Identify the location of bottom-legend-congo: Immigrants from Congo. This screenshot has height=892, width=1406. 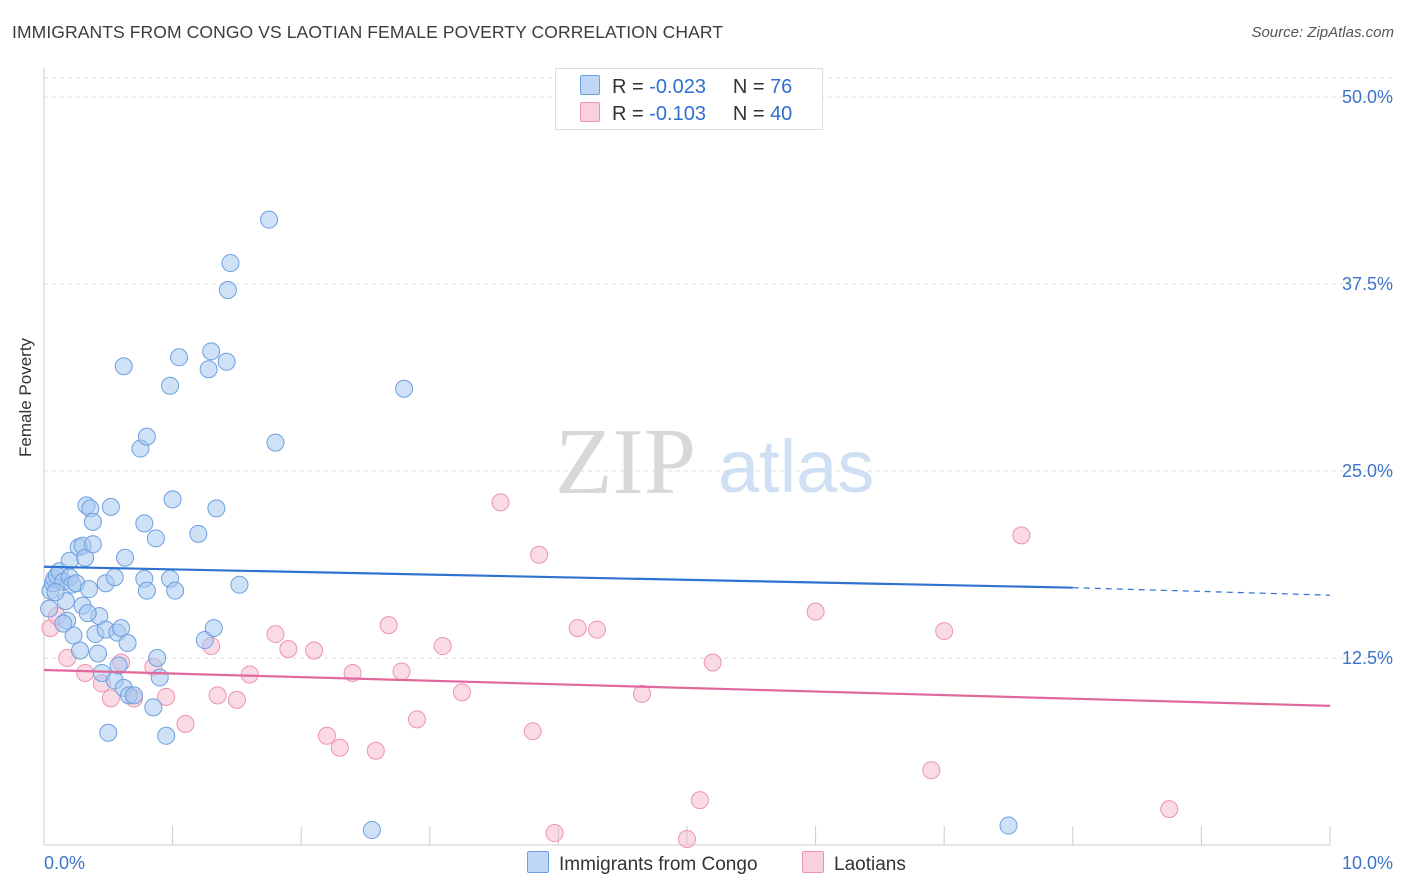
(642, 863).